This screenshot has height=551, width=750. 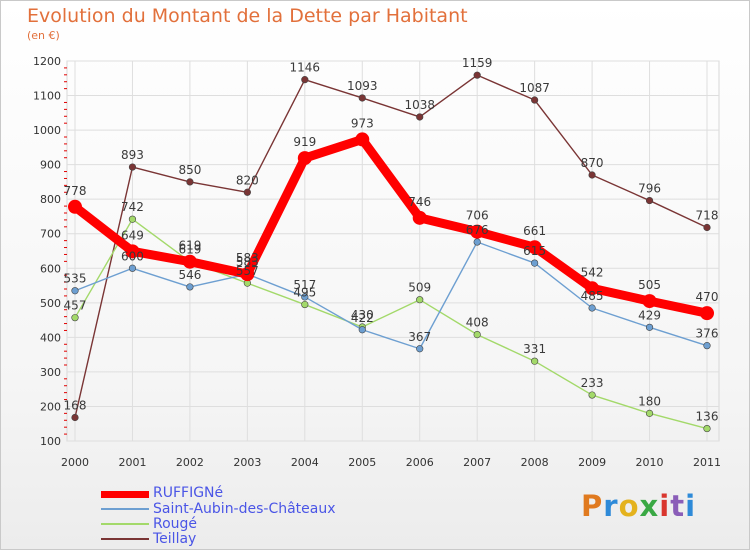 I want to click on data-label: 778, so click(x=75, y=191).